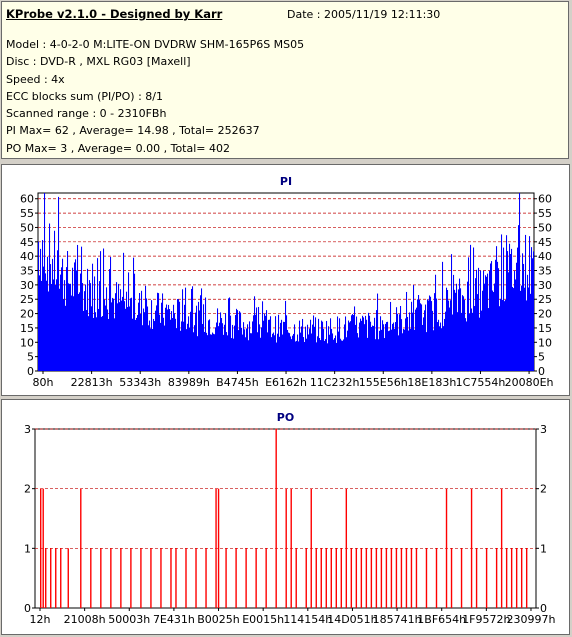 The height and width of the screenshot is (637, 572). I want to click on info-ecc: ECC blocks sum (PI/PO) : 8/1, so click(84, 96).